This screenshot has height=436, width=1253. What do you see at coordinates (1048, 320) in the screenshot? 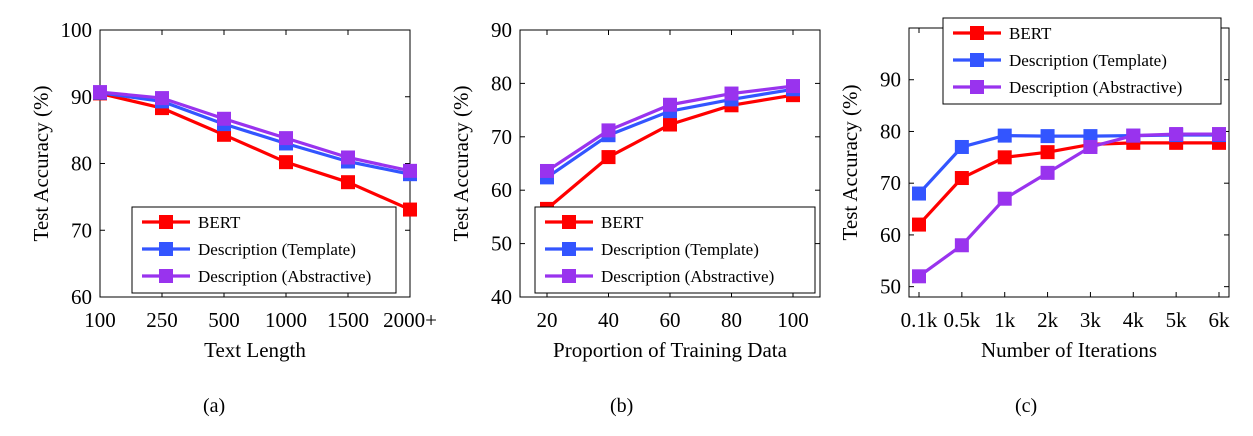
I see `x-tick-label: 2k` at bounding box center [1048, 320].